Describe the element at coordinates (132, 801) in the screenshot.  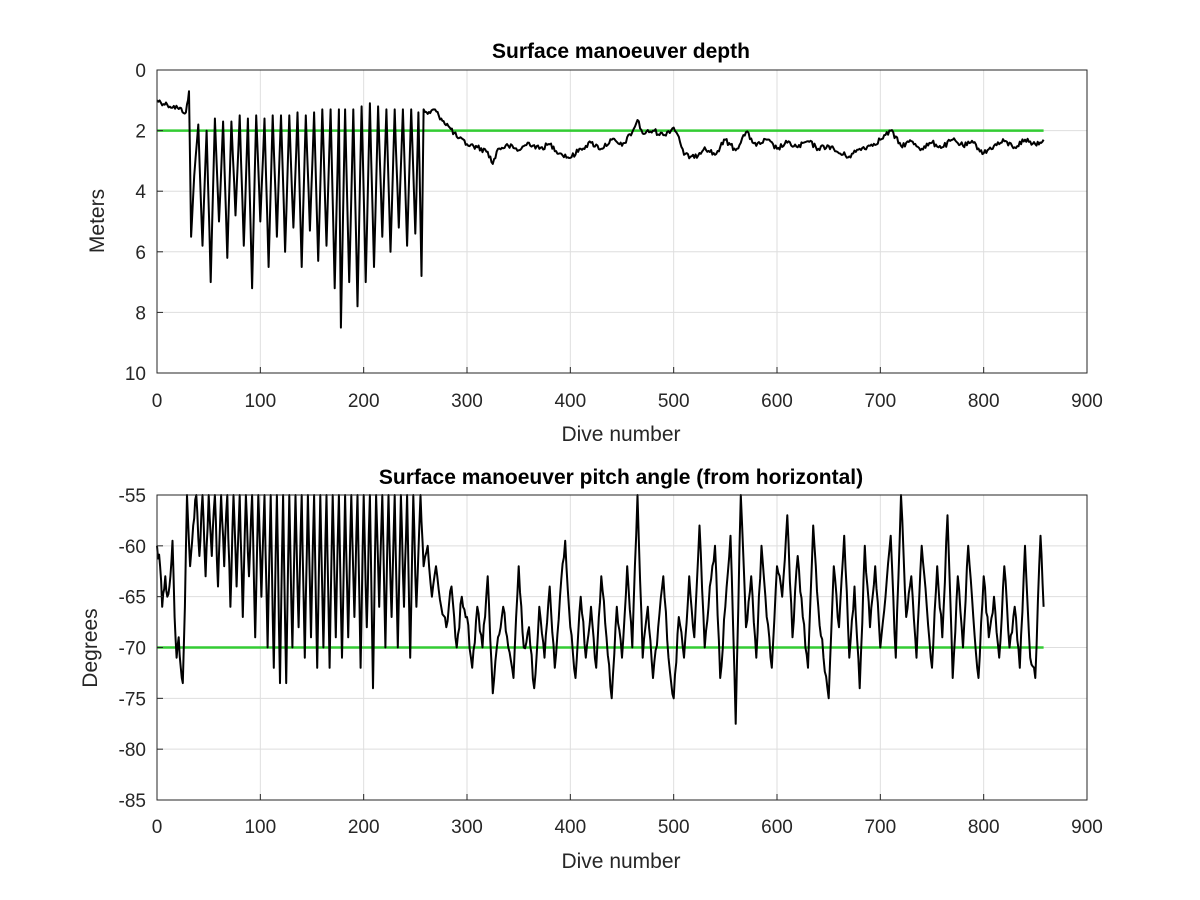
I see `pitch-y-tick-label: -85` at that location.